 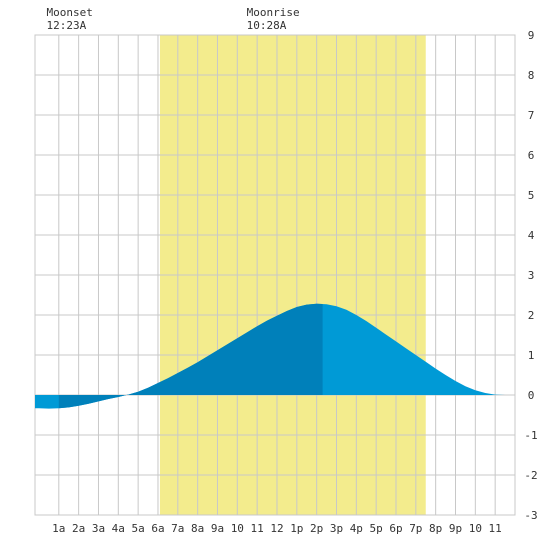 I want to click on y-tick-label: 4, so click(x=531, y=235).